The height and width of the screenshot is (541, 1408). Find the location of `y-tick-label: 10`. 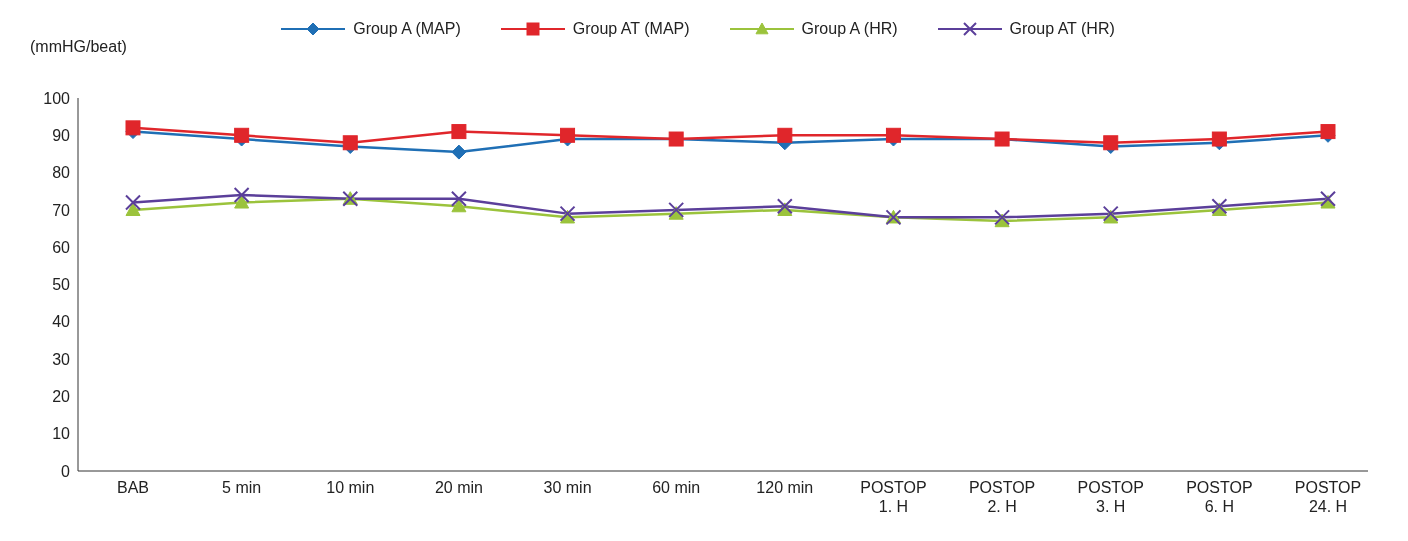

y-tick-label: 10 is located at coordinates (61, 434).